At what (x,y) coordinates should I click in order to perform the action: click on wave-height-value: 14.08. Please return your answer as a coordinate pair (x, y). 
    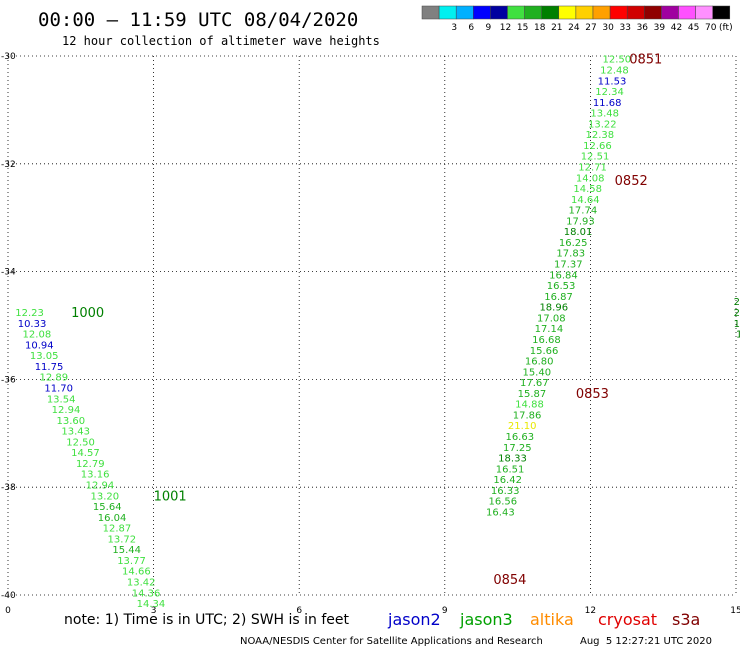
    Looking at the image, I should click on (590, 178).